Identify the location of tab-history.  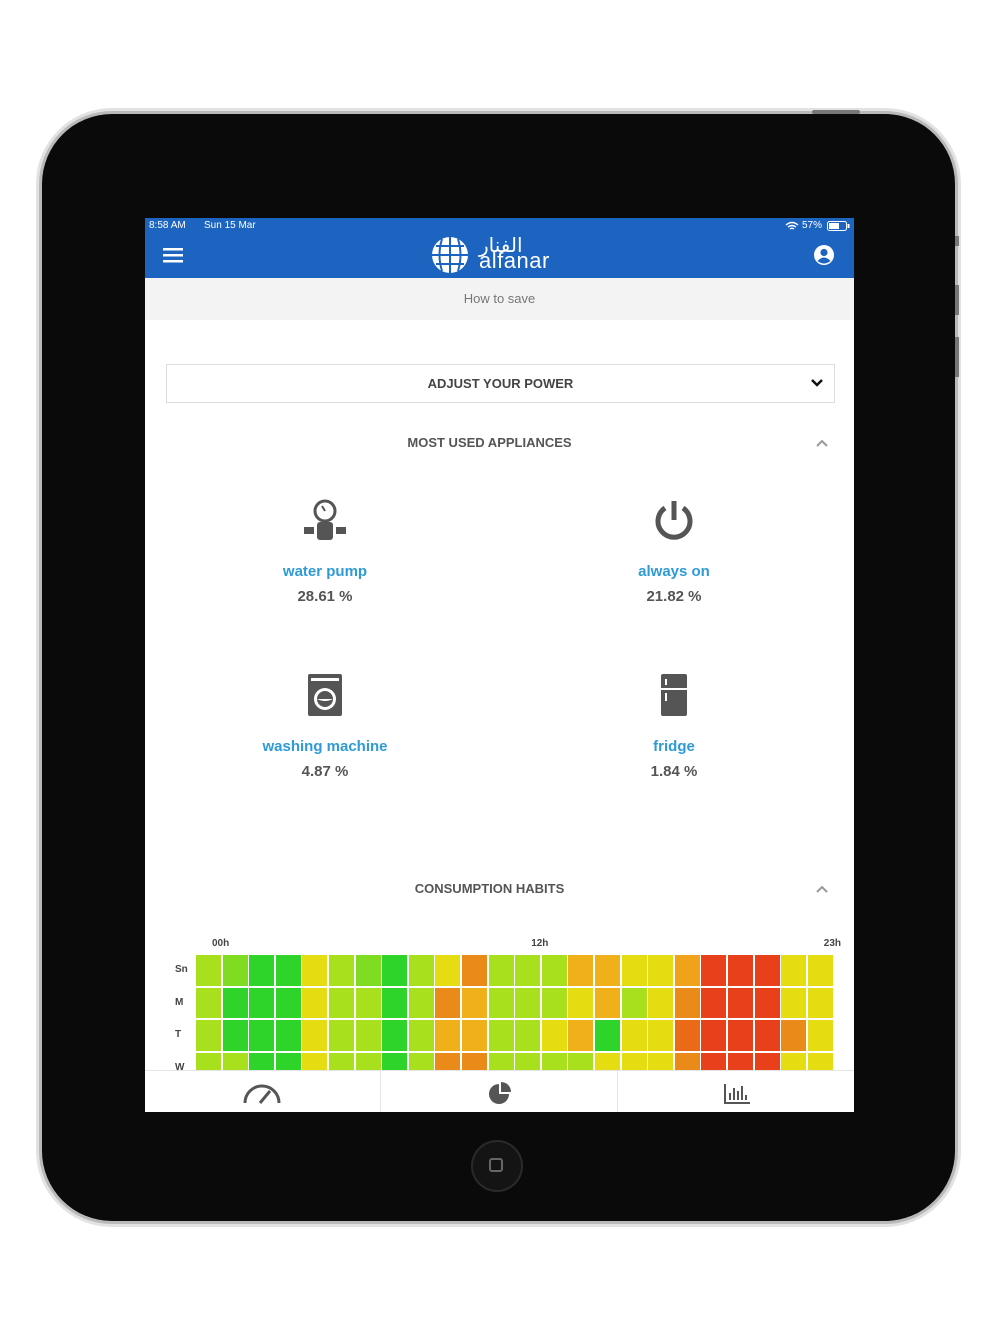
(737, 1094).